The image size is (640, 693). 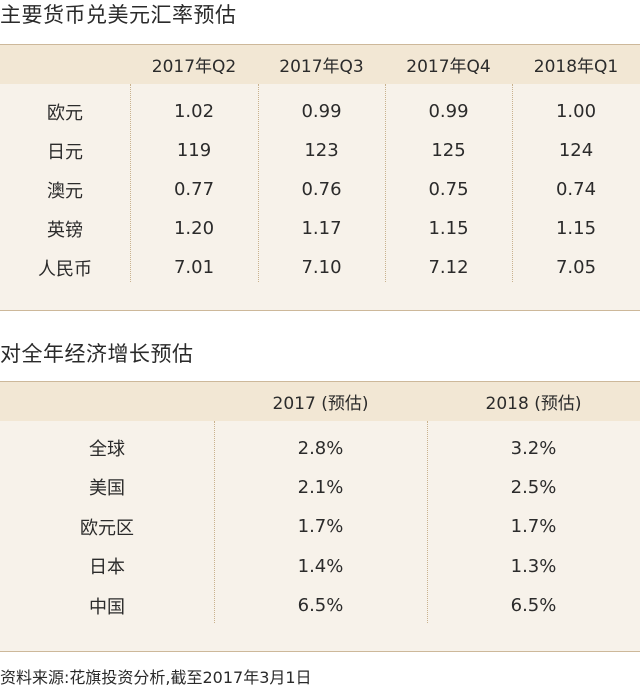 I want to click on fx-header-2018q1: 2018年Q1, so click(x=576, y=67).